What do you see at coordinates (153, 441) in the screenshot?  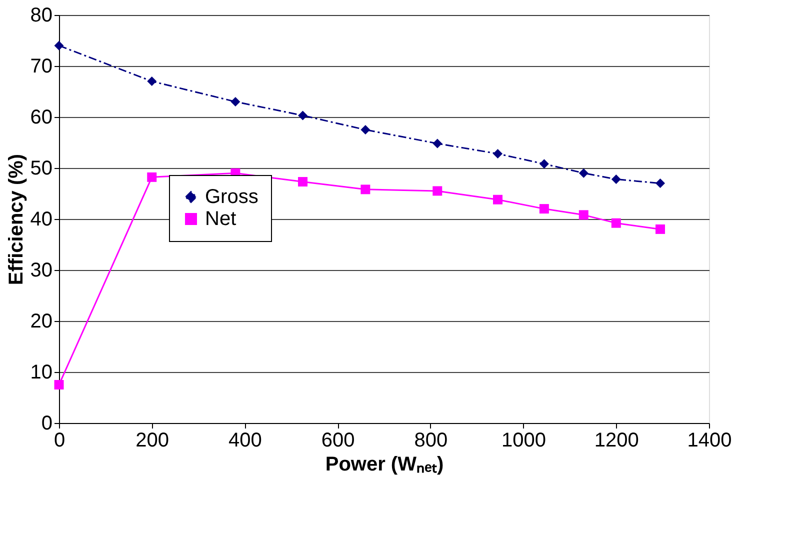 I see `x-tick-label: 200` at bounding box center [153, 441].